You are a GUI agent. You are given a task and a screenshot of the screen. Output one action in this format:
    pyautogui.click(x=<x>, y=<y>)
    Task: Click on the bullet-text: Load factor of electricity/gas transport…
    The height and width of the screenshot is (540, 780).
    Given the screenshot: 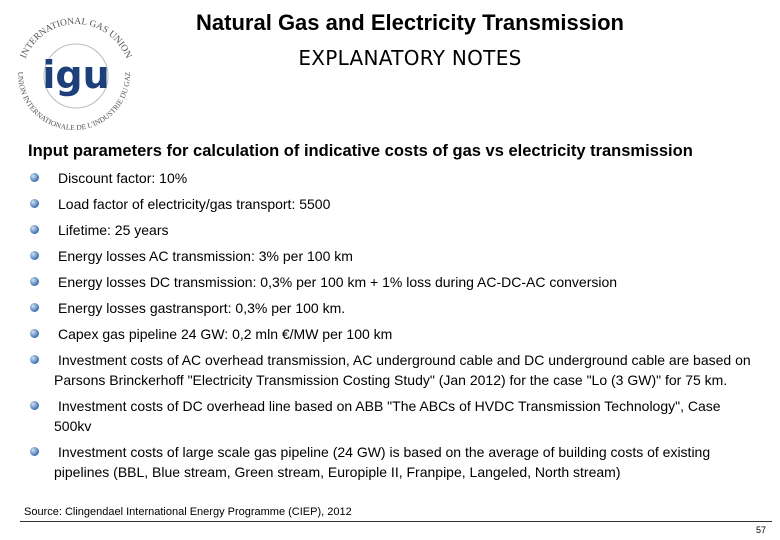 What is the action you would take?
    pyautogui.click(x=194, y=204)
    